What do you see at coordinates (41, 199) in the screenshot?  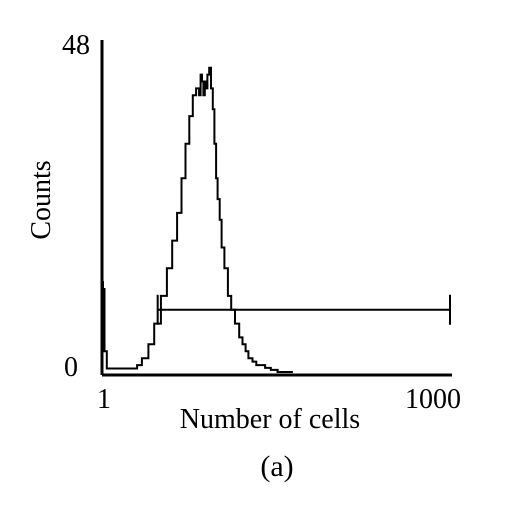 I see `y-axis-label: Counts` at bounding box center [41, 199].